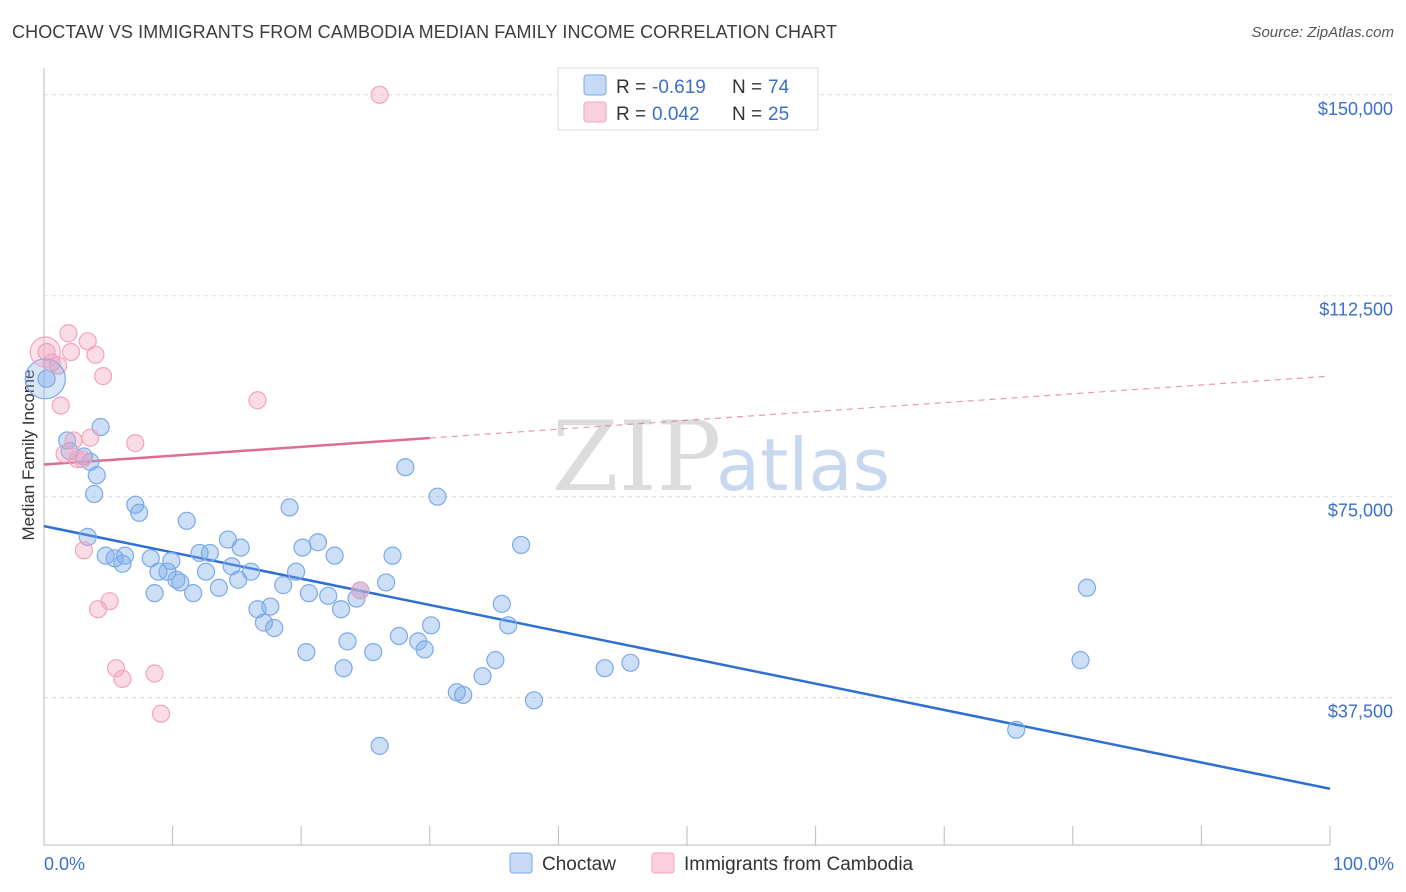 The height and width of the screenshot is (892, 1406). I want to click on trend-line-cambodia-extension, so click(880, 407).